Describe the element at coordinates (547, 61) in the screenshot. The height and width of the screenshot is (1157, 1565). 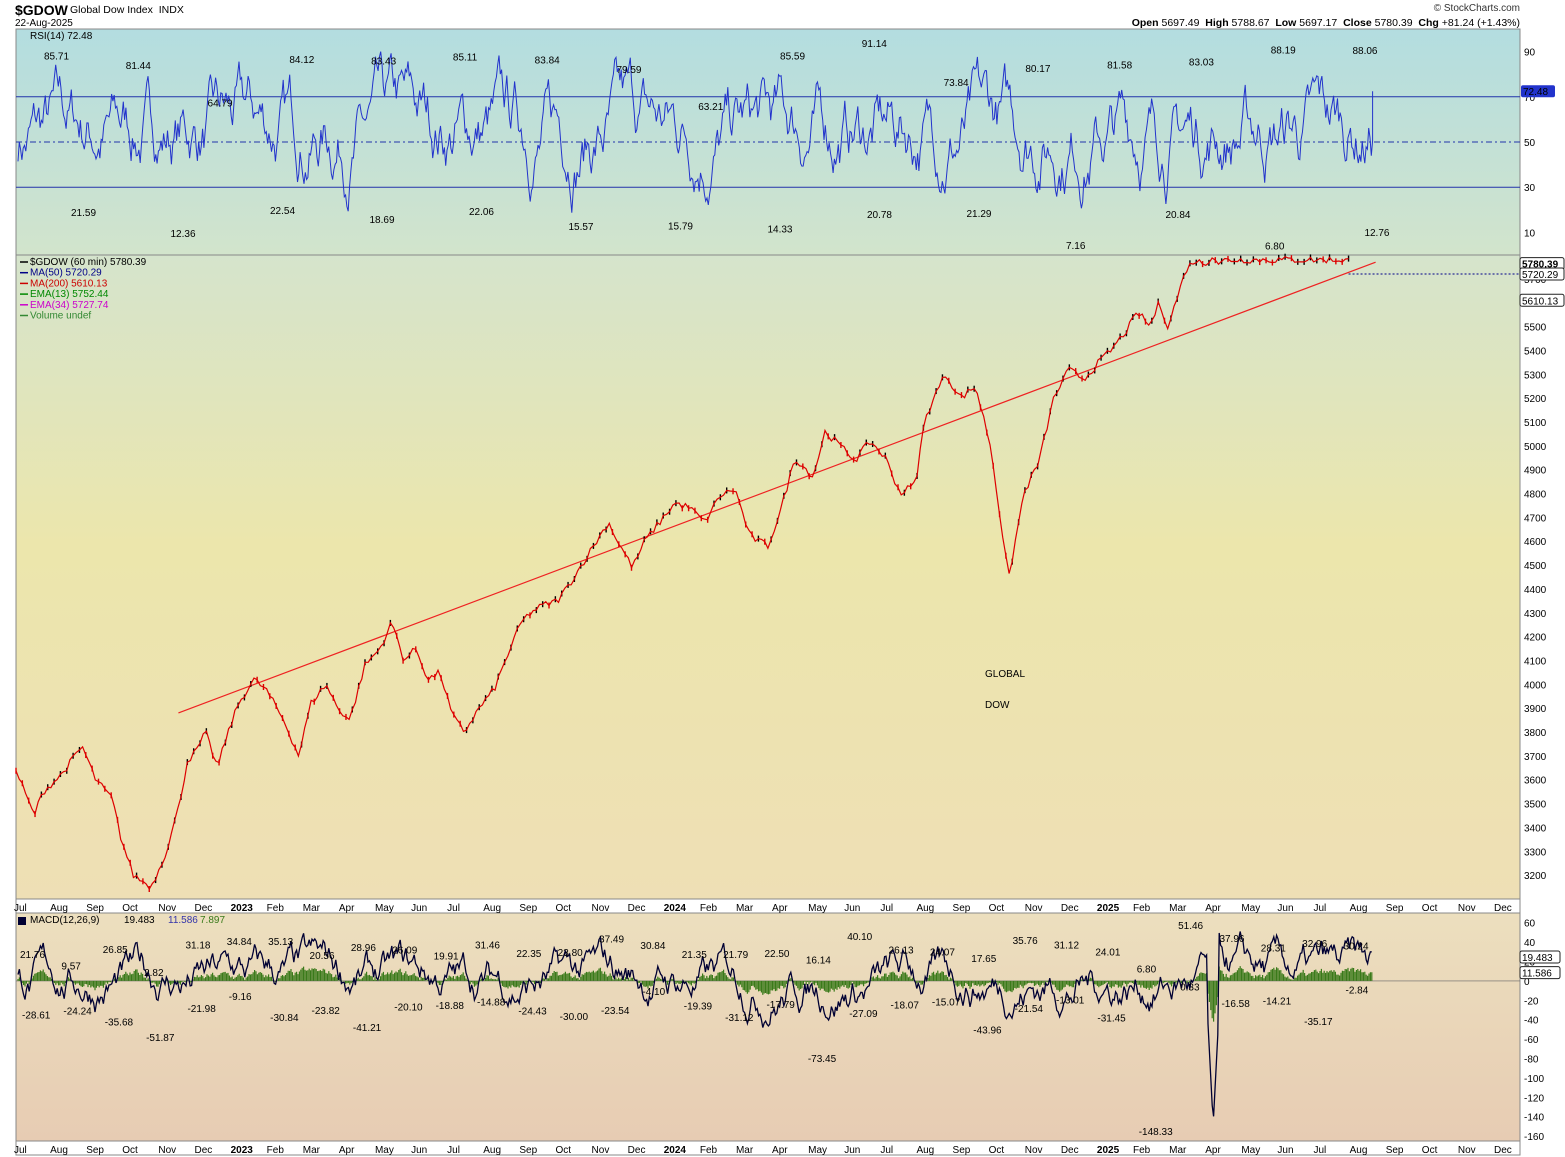
I see `rsi-peak-label: 83.84` at that location.